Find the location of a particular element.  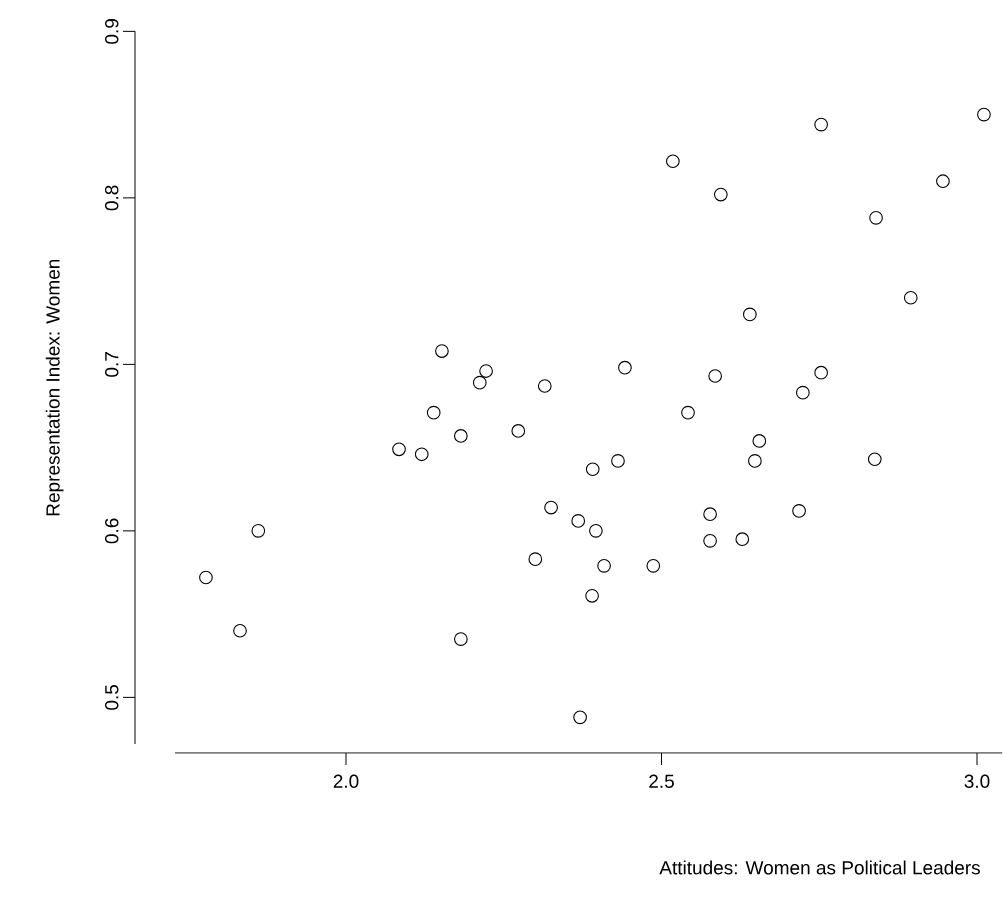

y-tick-label: 0.5 is located at coordinates (112, 697).